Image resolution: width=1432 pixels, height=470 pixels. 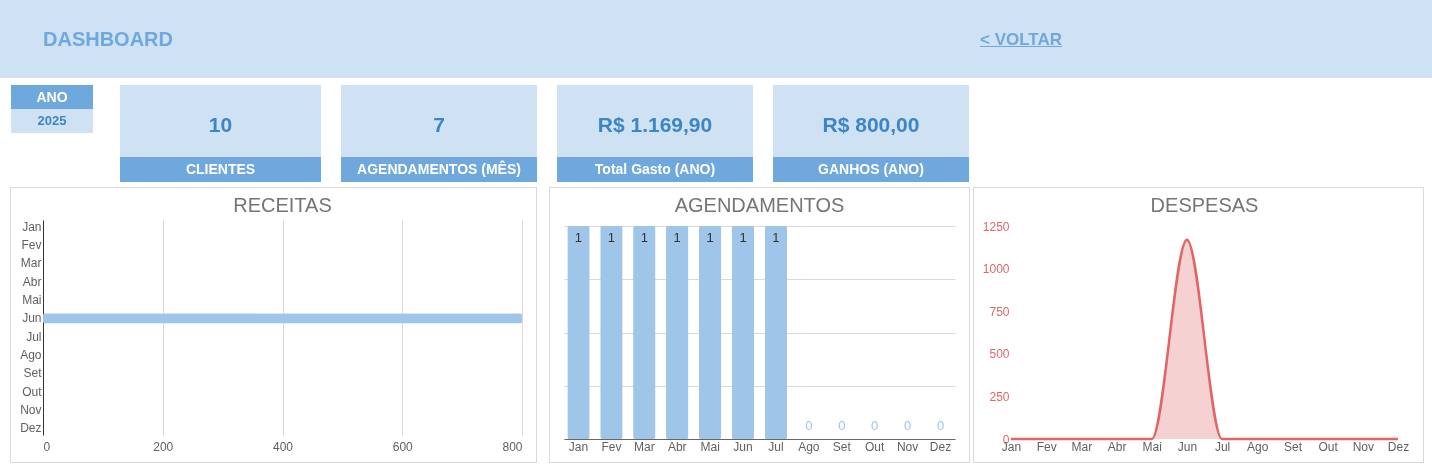 I want to click on x-tick-label: 200, so click(x=163, y=446).